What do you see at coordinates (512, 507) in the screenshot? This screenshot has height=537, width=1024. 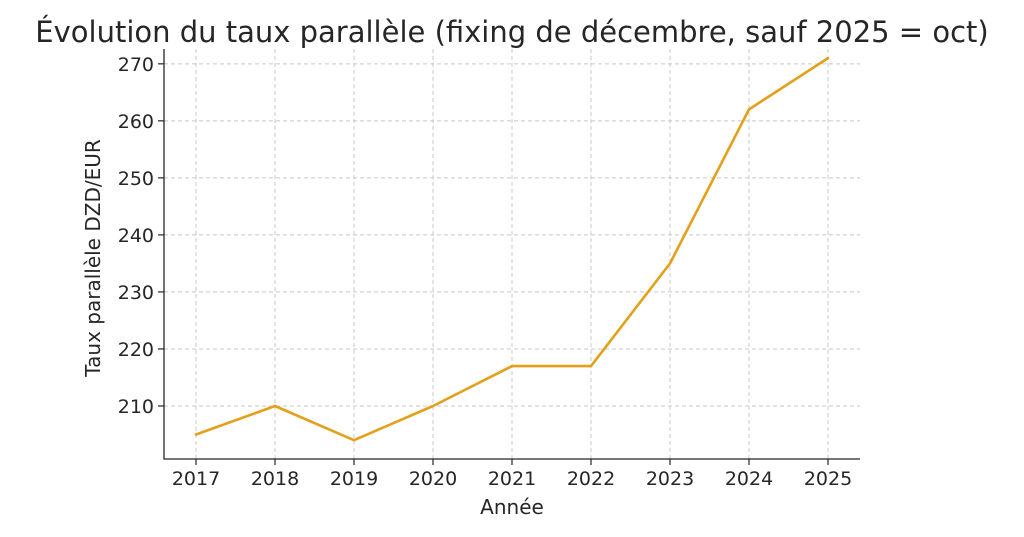 I see `x-axis-label: Année` at bounding box center [512, 507].